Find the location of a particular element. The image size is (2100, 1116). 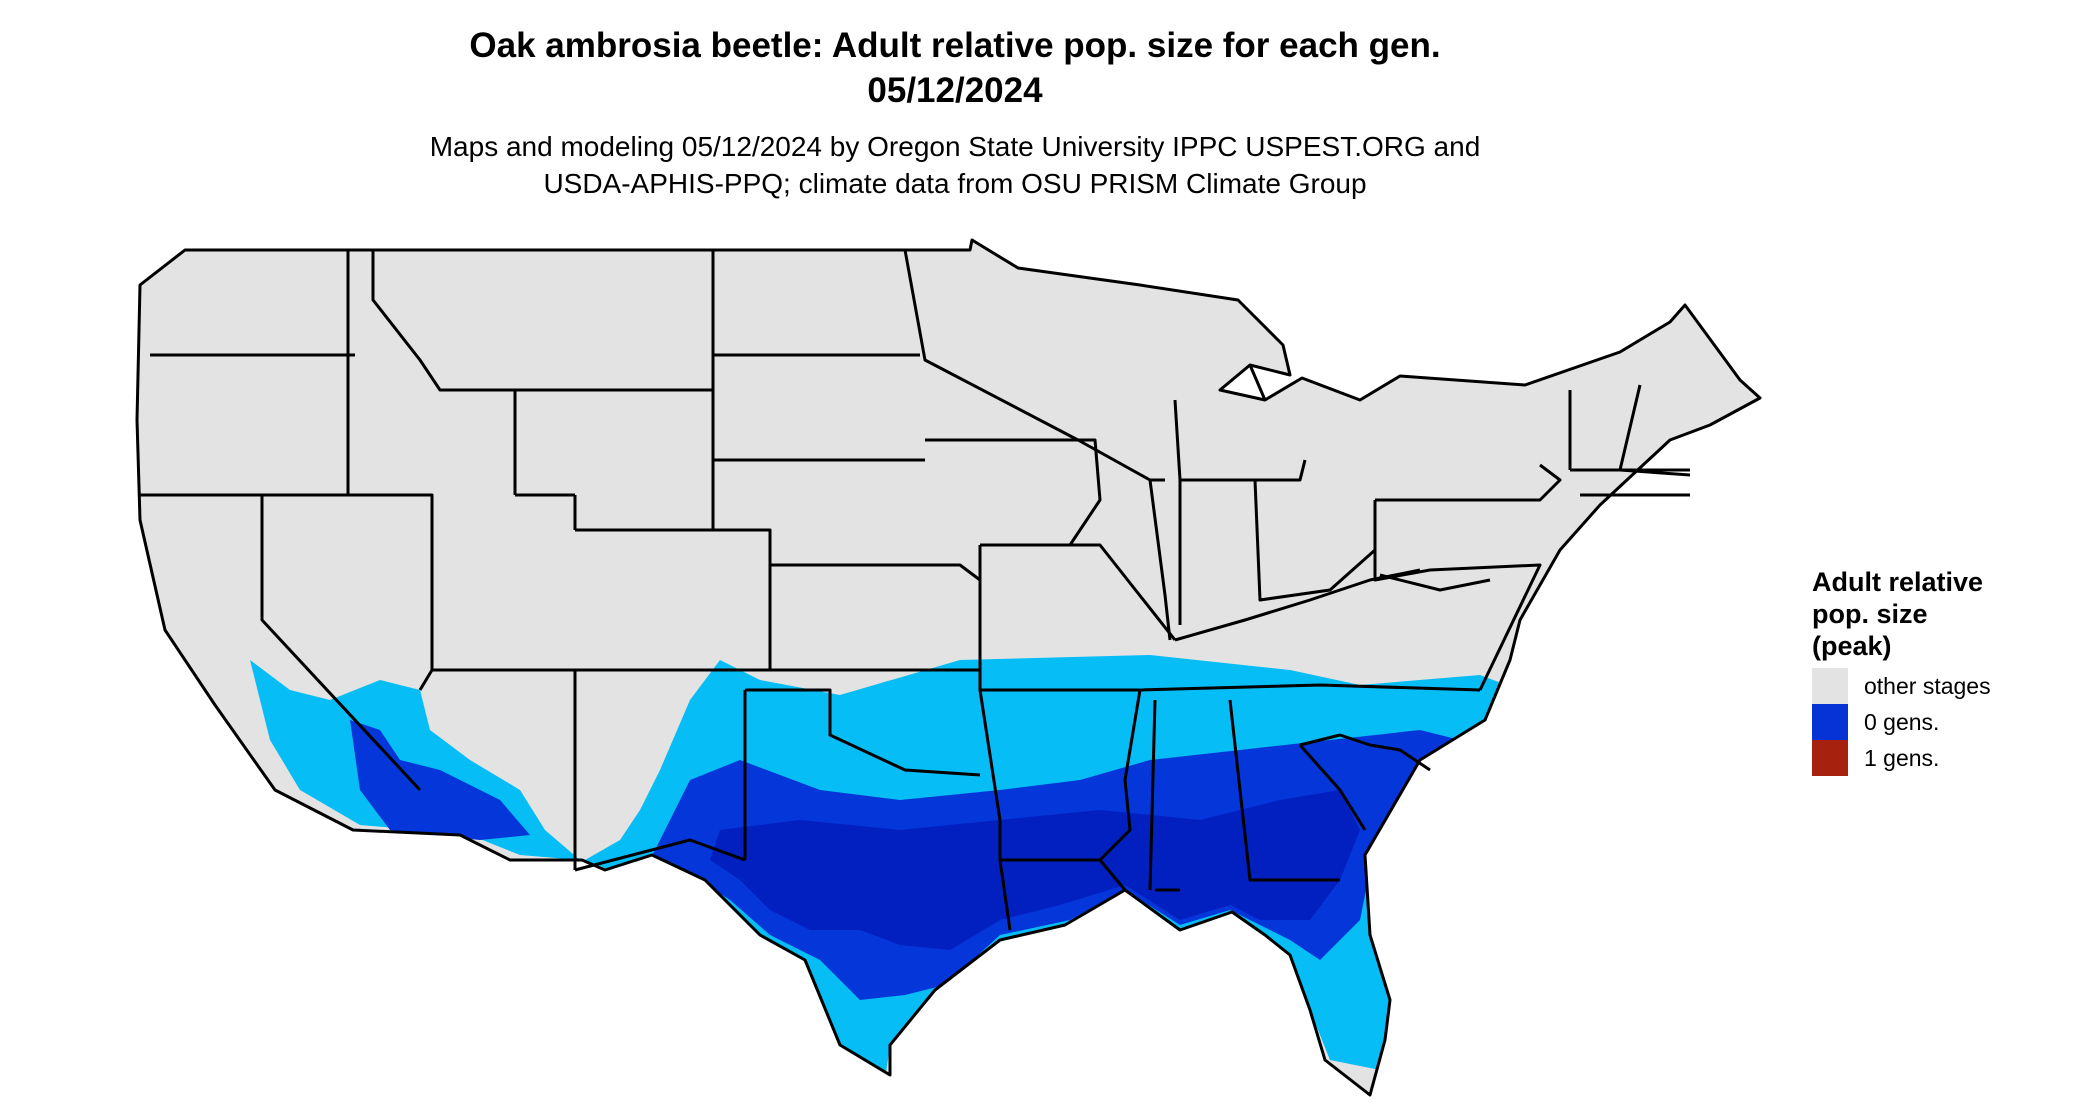

legend-title-line-3: (peak) is located at coordinates (1852, 646).